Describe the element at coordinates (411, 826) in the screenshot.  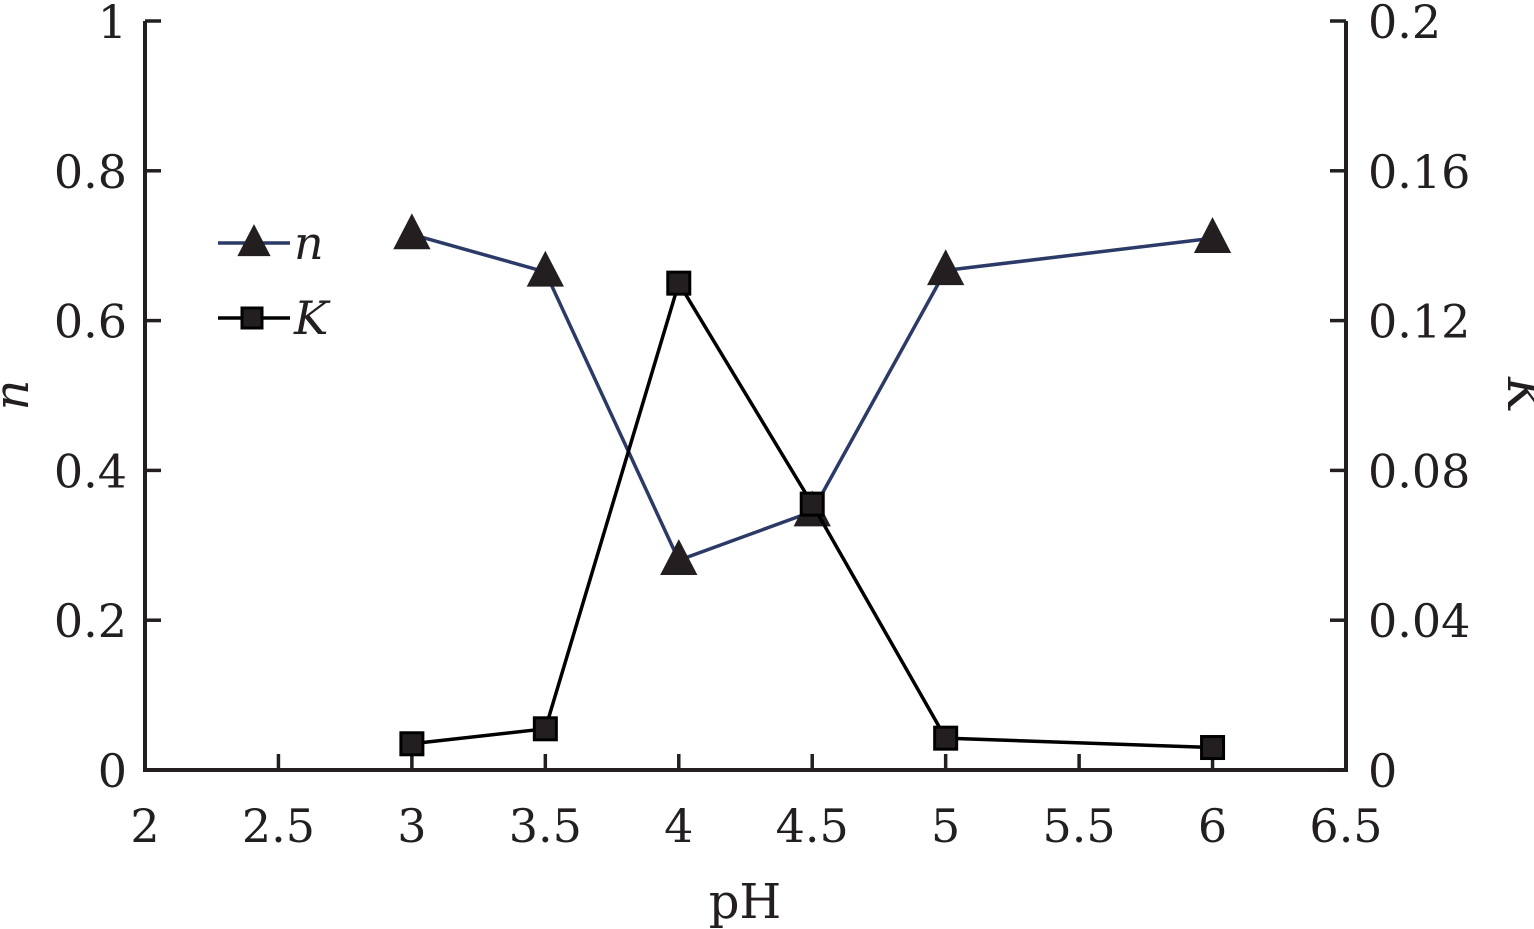
I see `x-tick-label: 3` at that location.